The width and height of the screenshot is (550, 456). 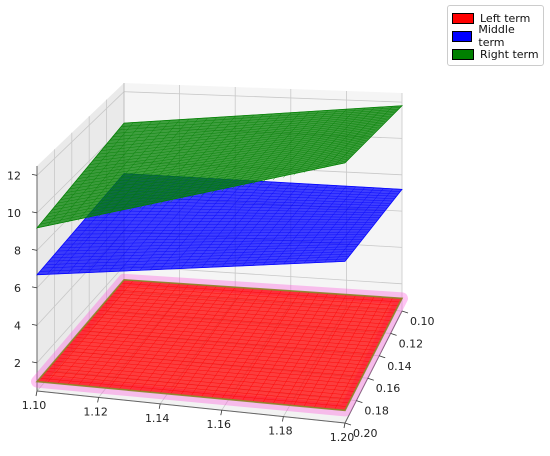 I want to click on x-tick-label: 1.12, so click(x=95, y=411).